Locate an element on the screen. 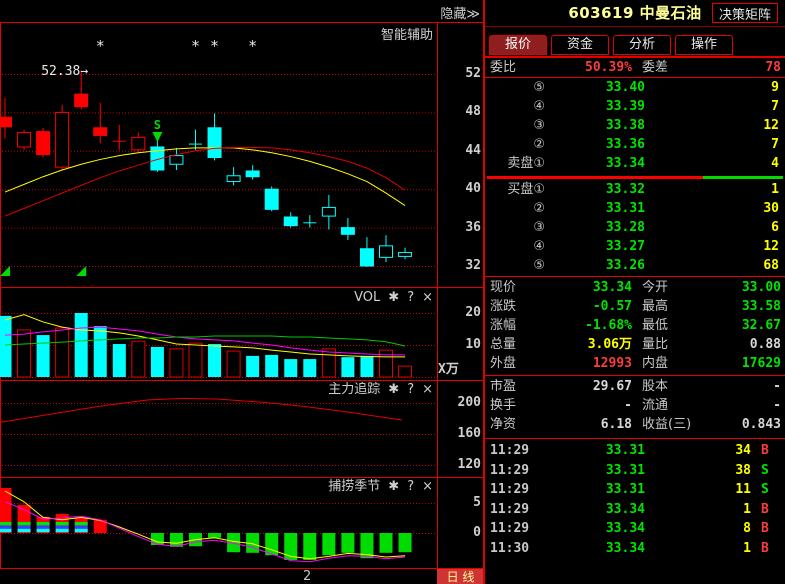 The image size is (785, 584). period-daily-button: 日 线 is located at coordinates (460, 576).